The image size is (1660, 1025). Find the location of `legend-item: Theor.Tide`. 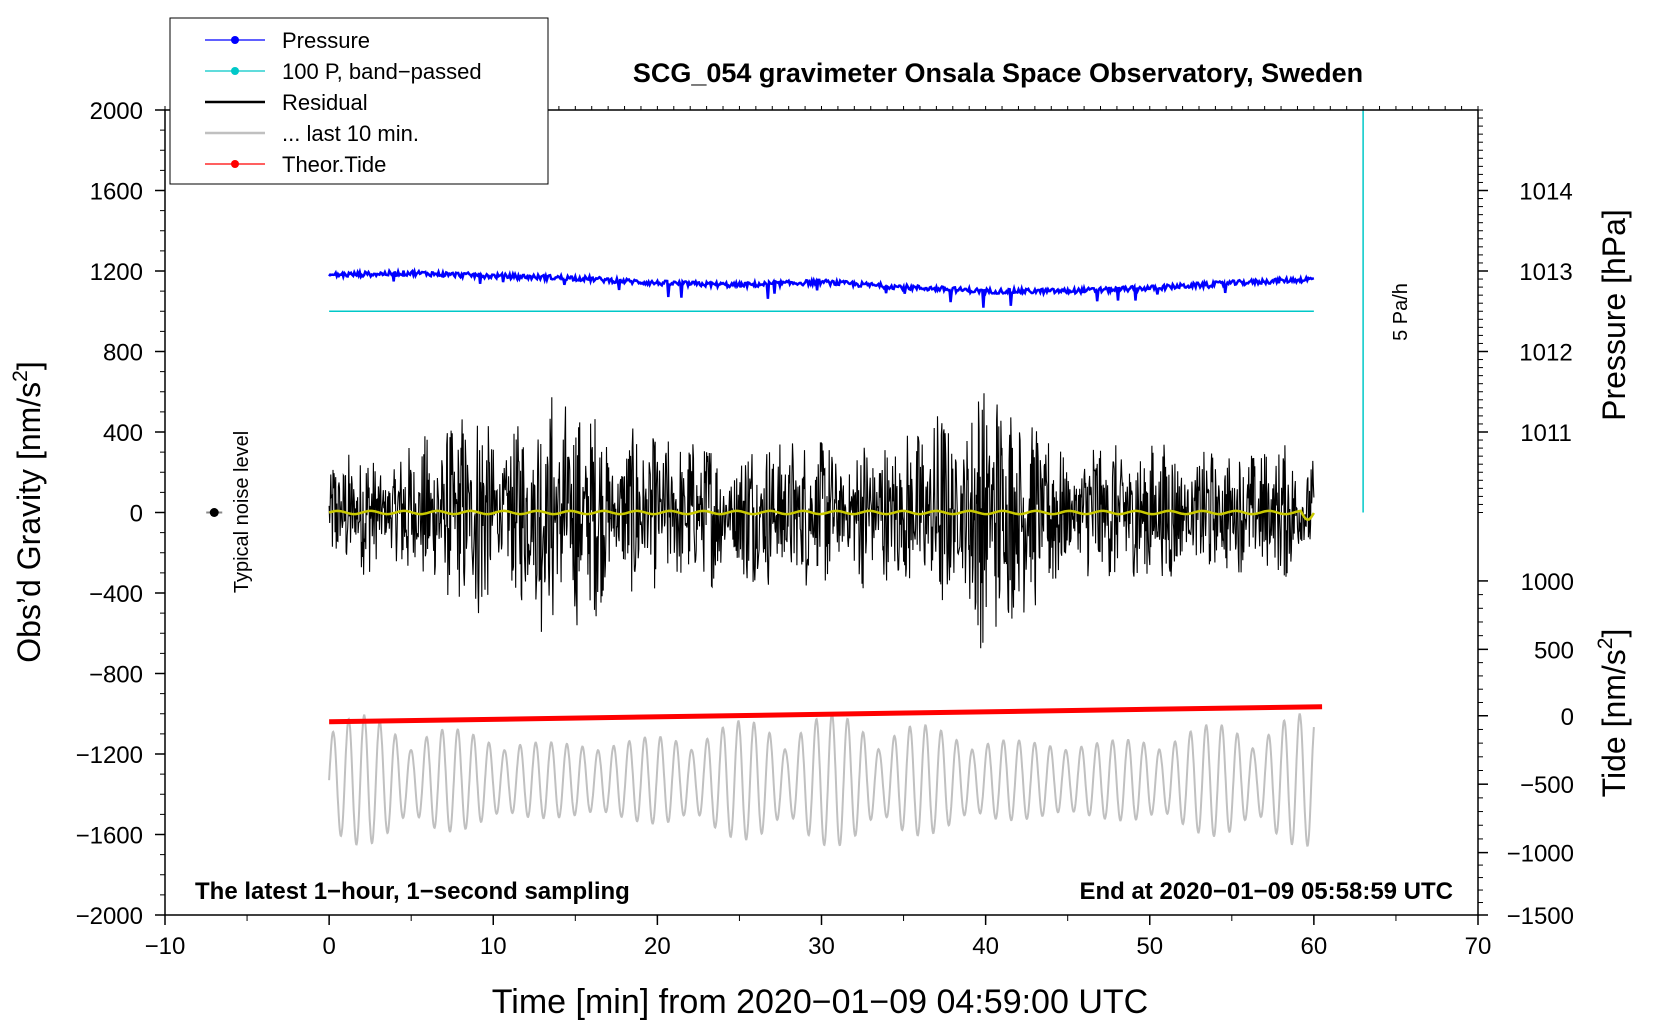

legend-item: Theor.Tide is located at coordinates (295, 164).